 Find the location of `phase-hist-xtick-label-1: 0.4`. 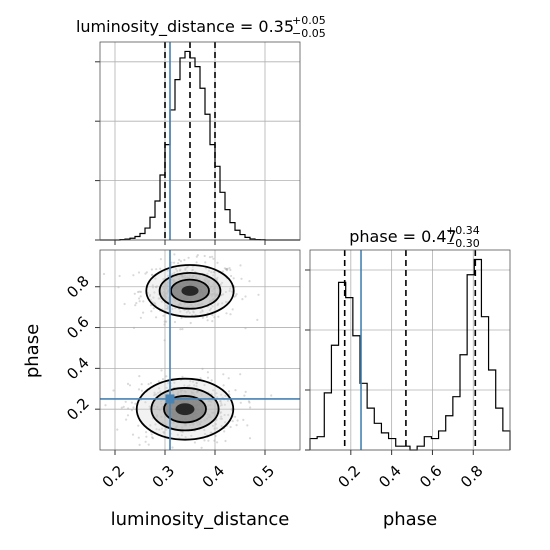

phase-hist-xtick-label-1: 0.4 is located at coordinates (390, 477).